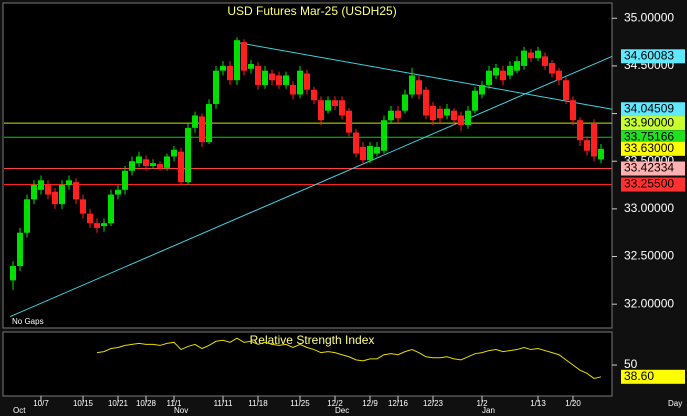 The width and height of the screenshot is (687, 416). What do you see at coordinates (423, 75) in the screenshot?
I see `trendline` at bounding box center [423, 75].